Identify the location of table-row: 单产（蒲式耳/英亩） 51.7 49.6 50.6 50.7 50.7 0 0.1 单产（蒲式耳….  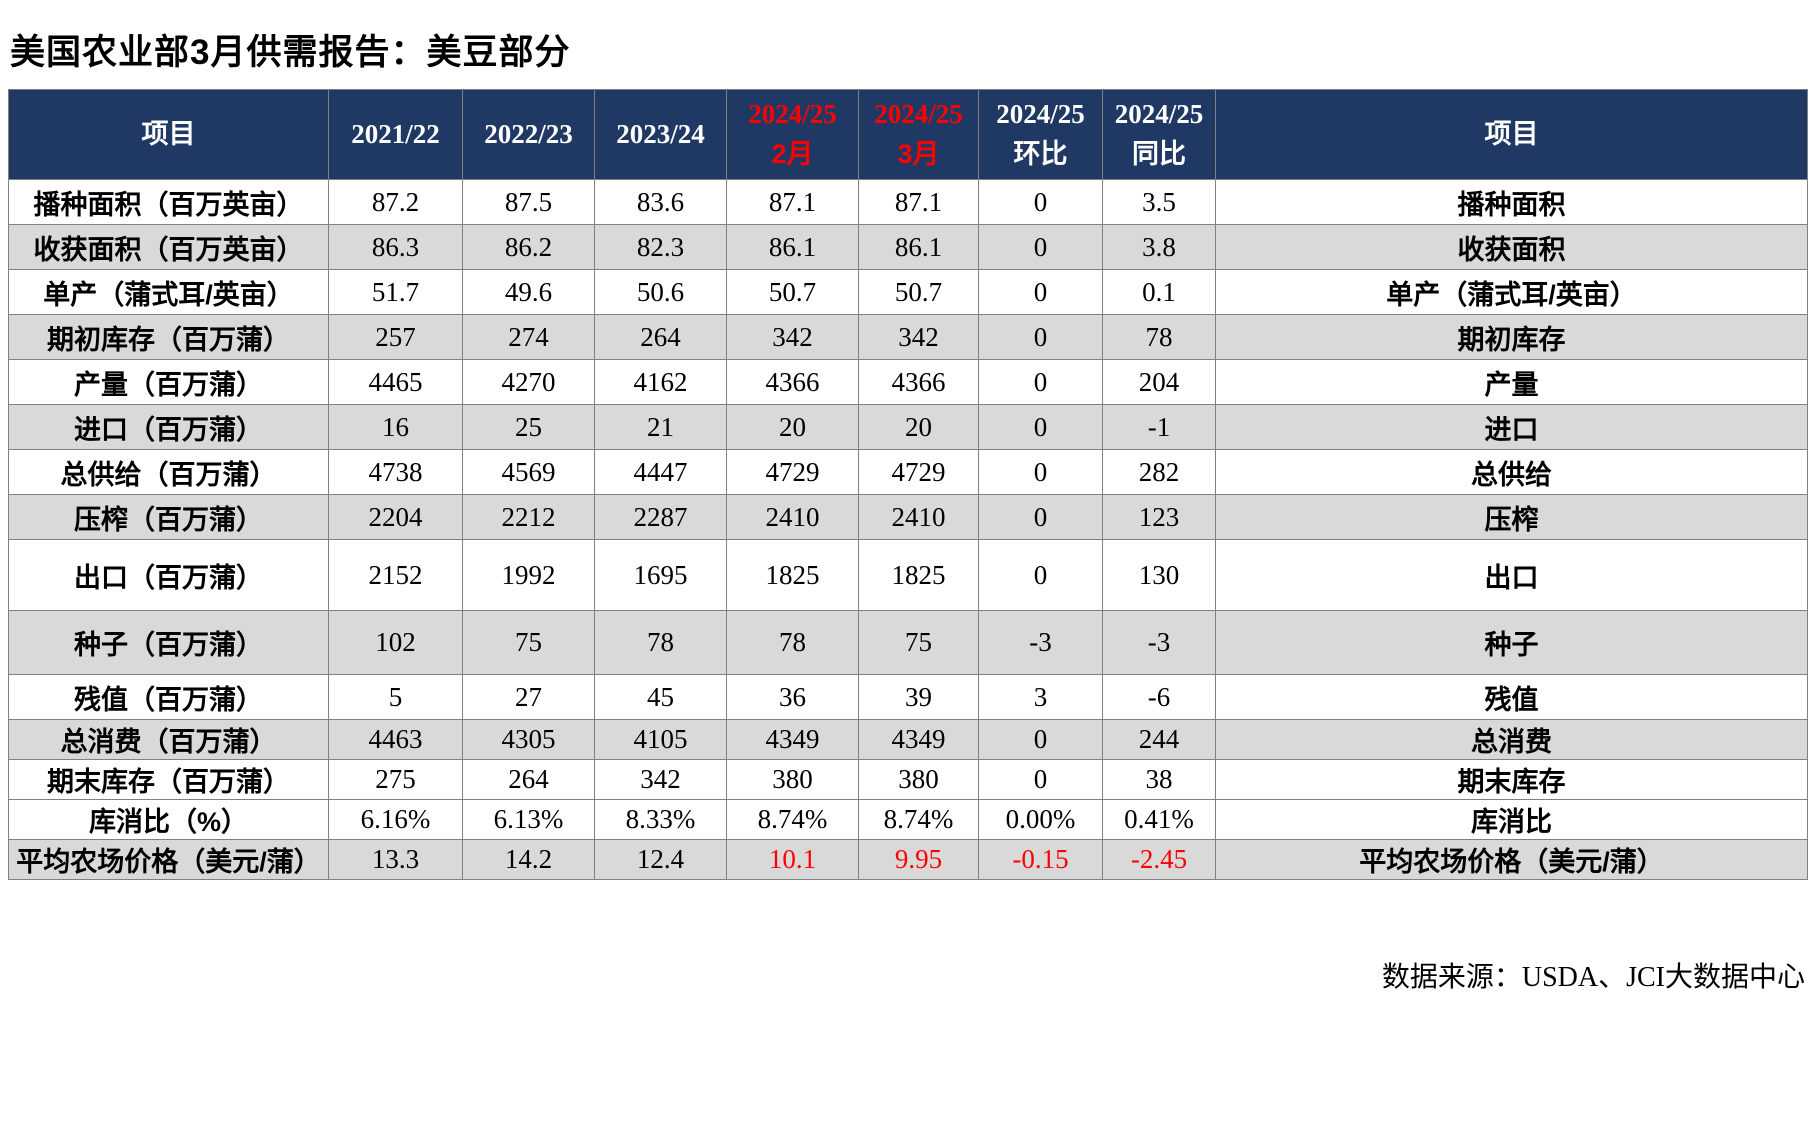
(908, 292).